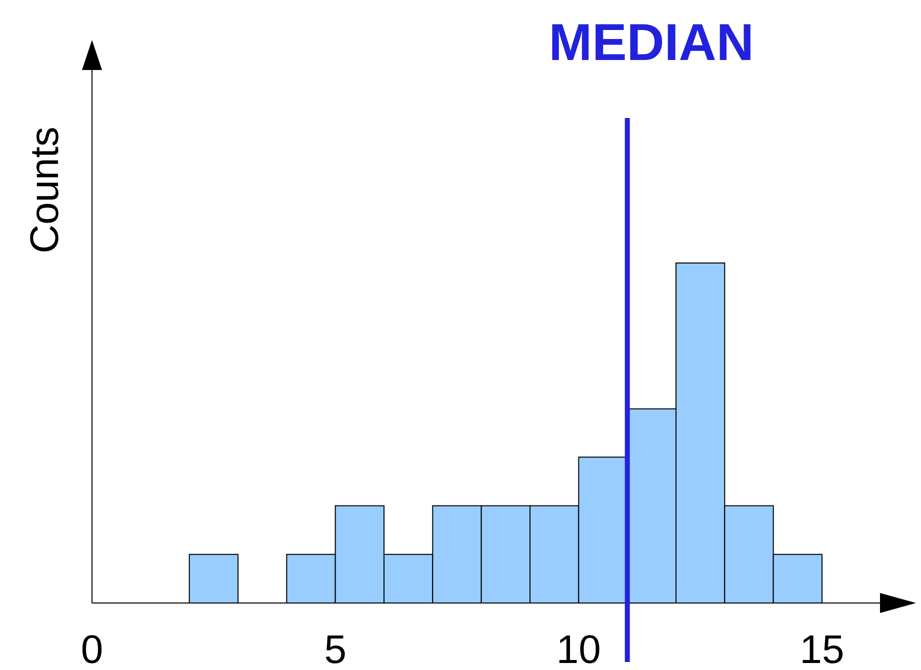 This screenshot has height=670, width=921. What do you see at coordinates (651, 43) in the screenshot?
I see `ref-line-label: MEDIAN` at bounding box center [651, 43].